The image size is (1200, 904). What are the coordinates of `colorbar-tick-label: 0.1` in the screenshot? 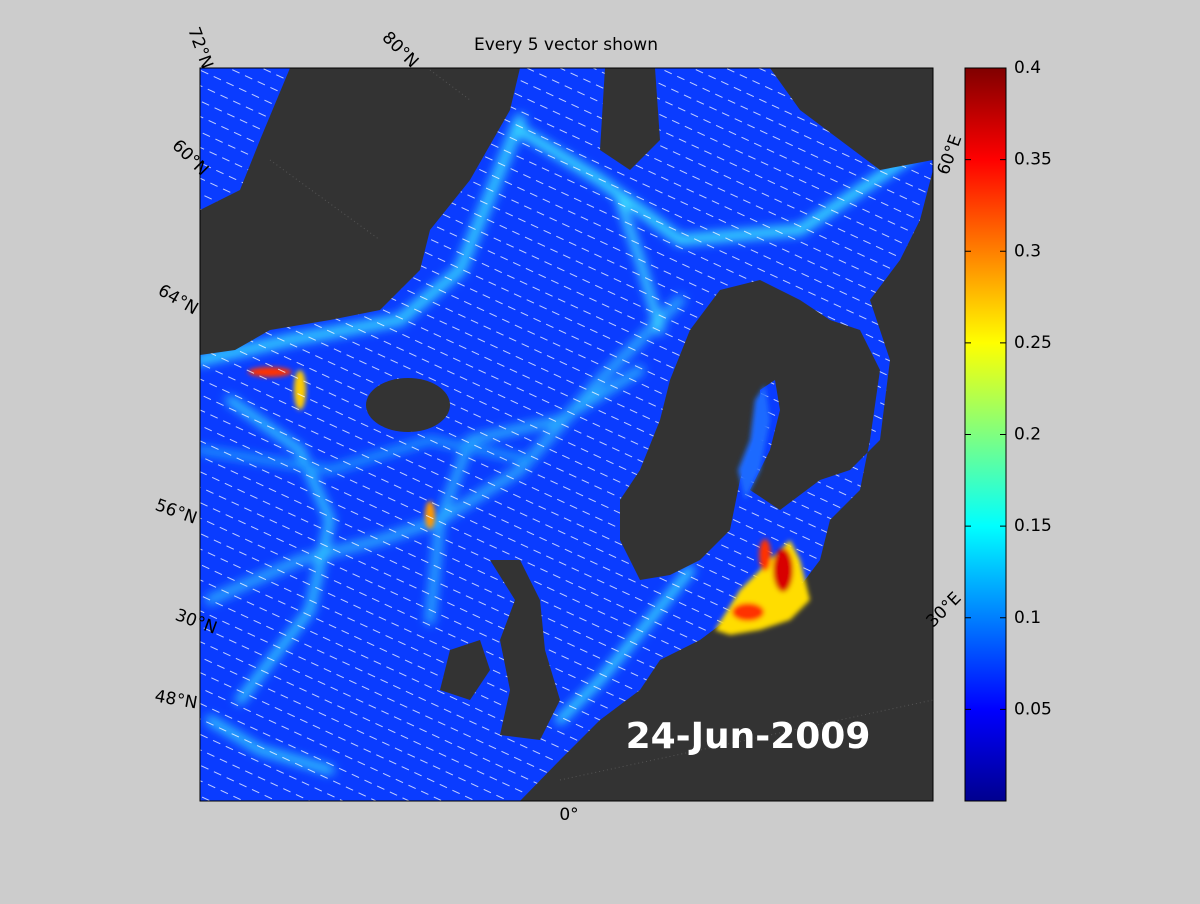 It's located at (1027, 618).